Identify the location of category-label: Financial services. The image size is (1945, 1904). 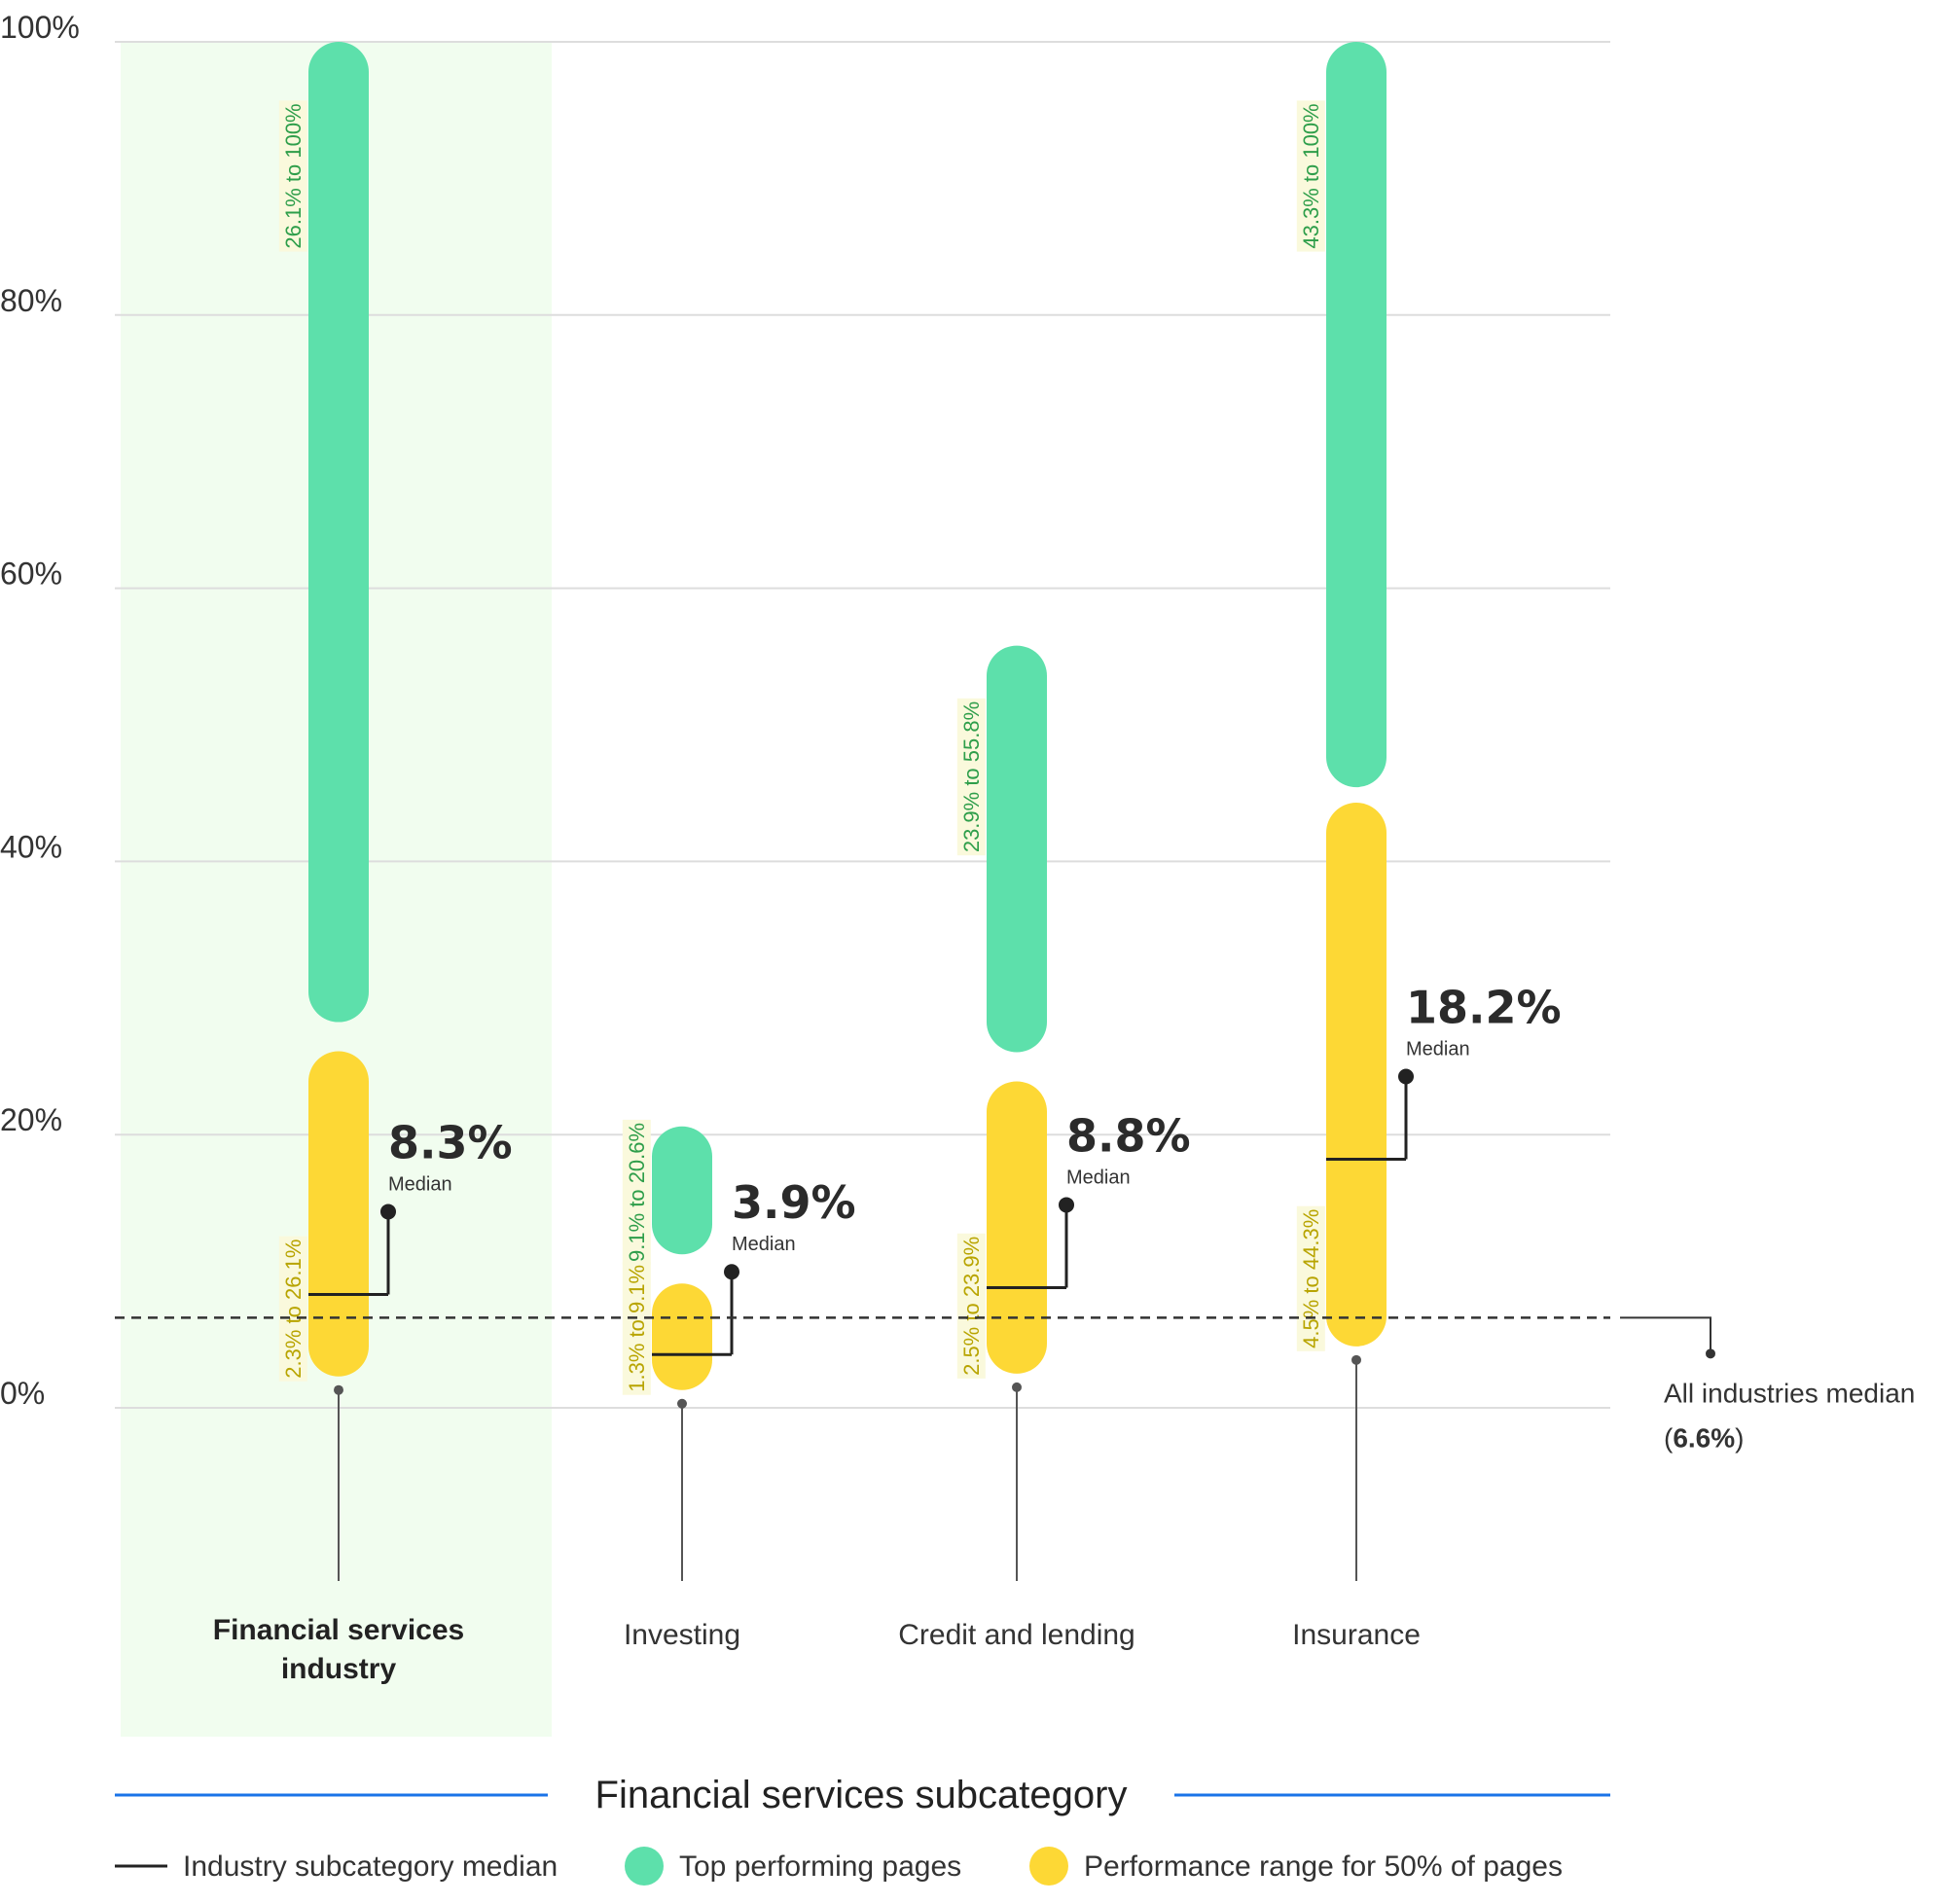
(339, 1630).